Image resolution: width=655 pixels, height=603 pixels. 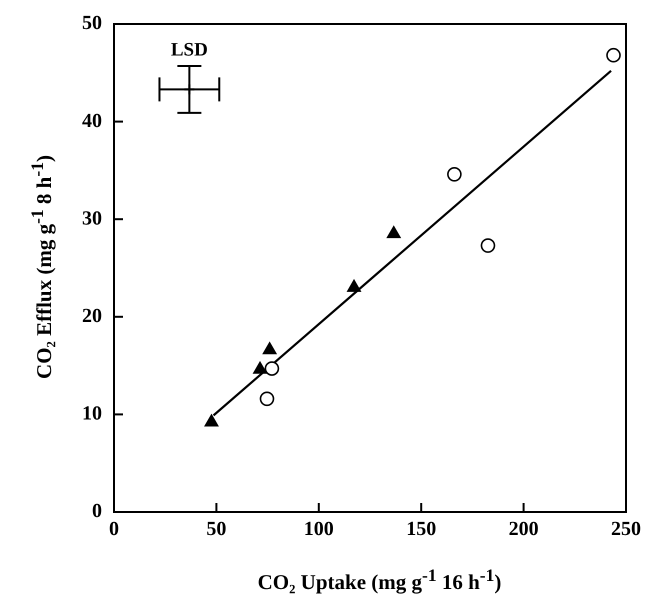 I want to click on x-tick-label: 250, so click(x=626, y=529).